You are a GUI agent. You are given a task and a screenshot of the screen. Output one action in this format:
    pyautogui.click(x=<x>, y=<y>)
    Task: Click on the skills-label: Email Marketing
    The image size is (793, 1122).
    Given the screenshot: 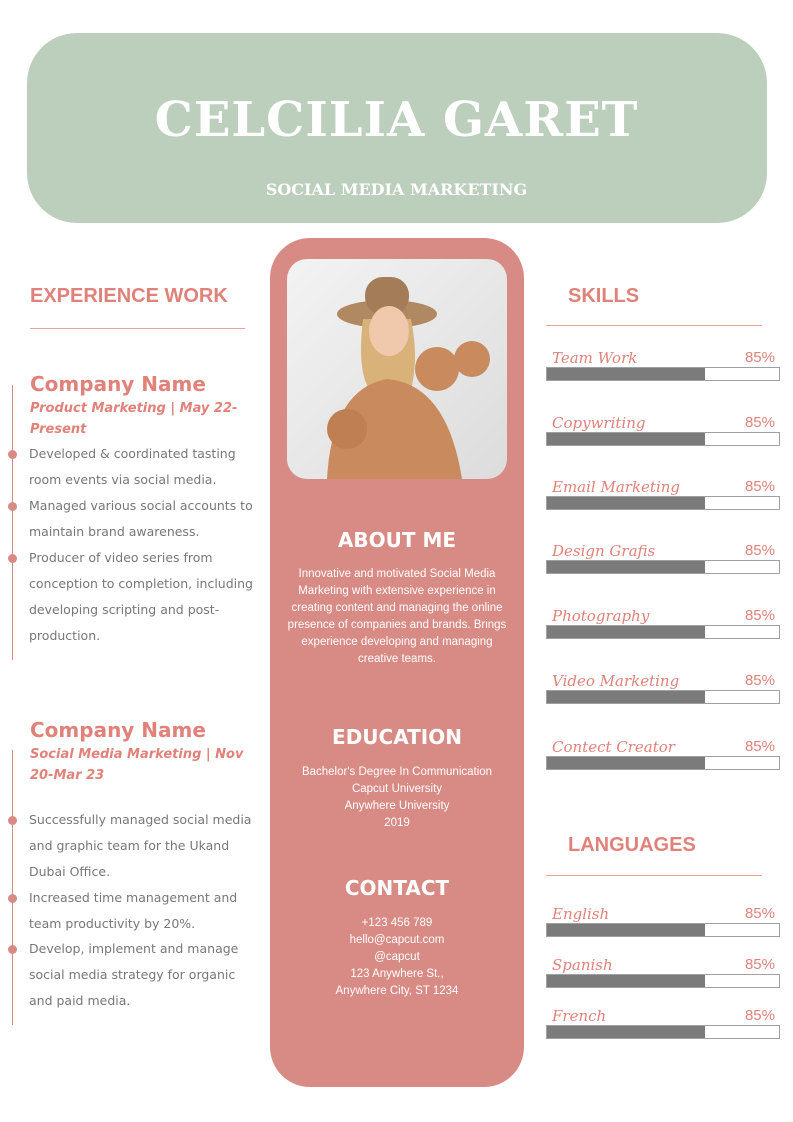 What is the action you would take?
    pyautogui.click(x=616, y=487)
    